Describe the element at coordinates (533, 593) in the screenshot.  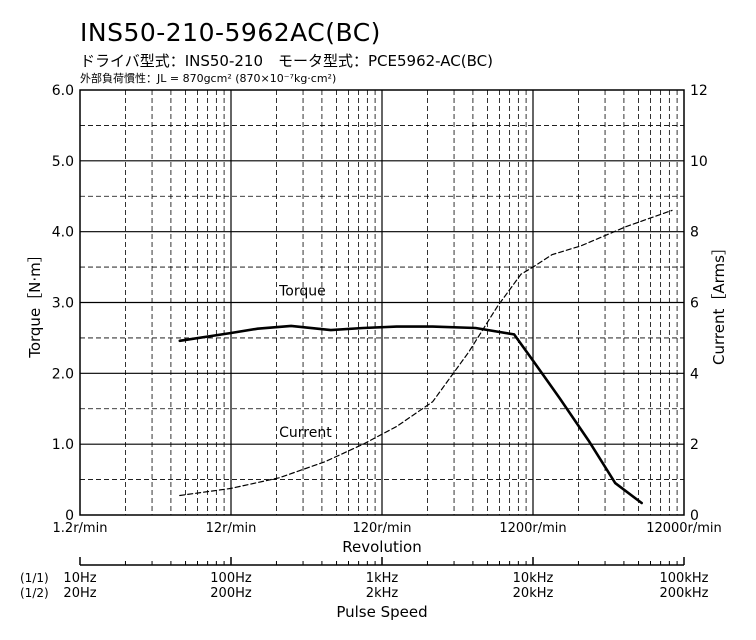
I see `pulse-tick-label-2x: 20kHz` at that location.